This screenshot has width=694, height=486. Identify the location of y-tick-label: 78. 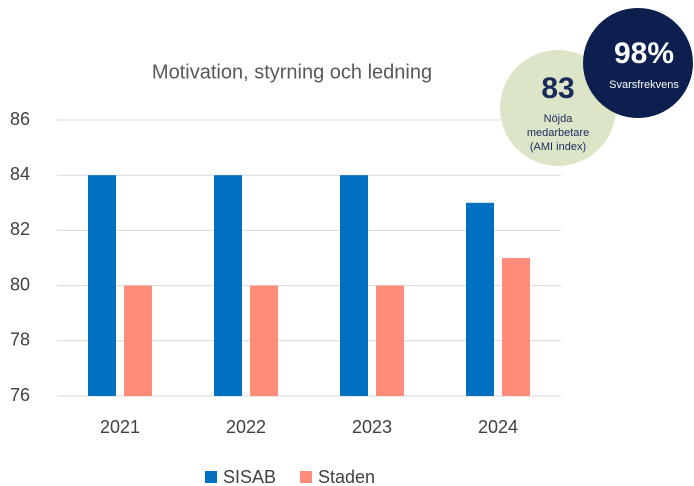
(20, 340).